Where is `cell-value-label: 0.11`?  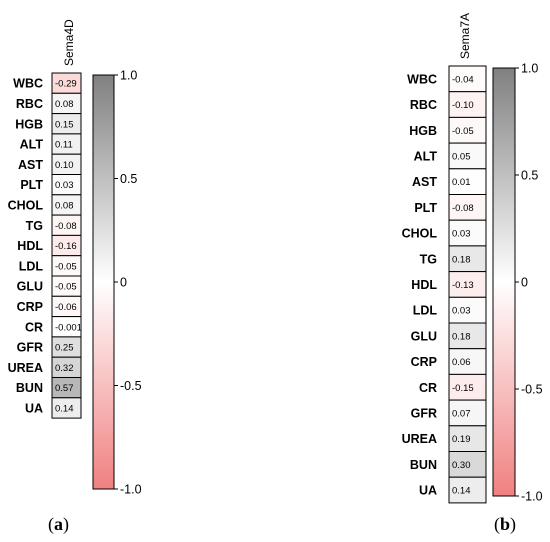 cell-value-label: 0.11 is located at coordinates (64, 145).